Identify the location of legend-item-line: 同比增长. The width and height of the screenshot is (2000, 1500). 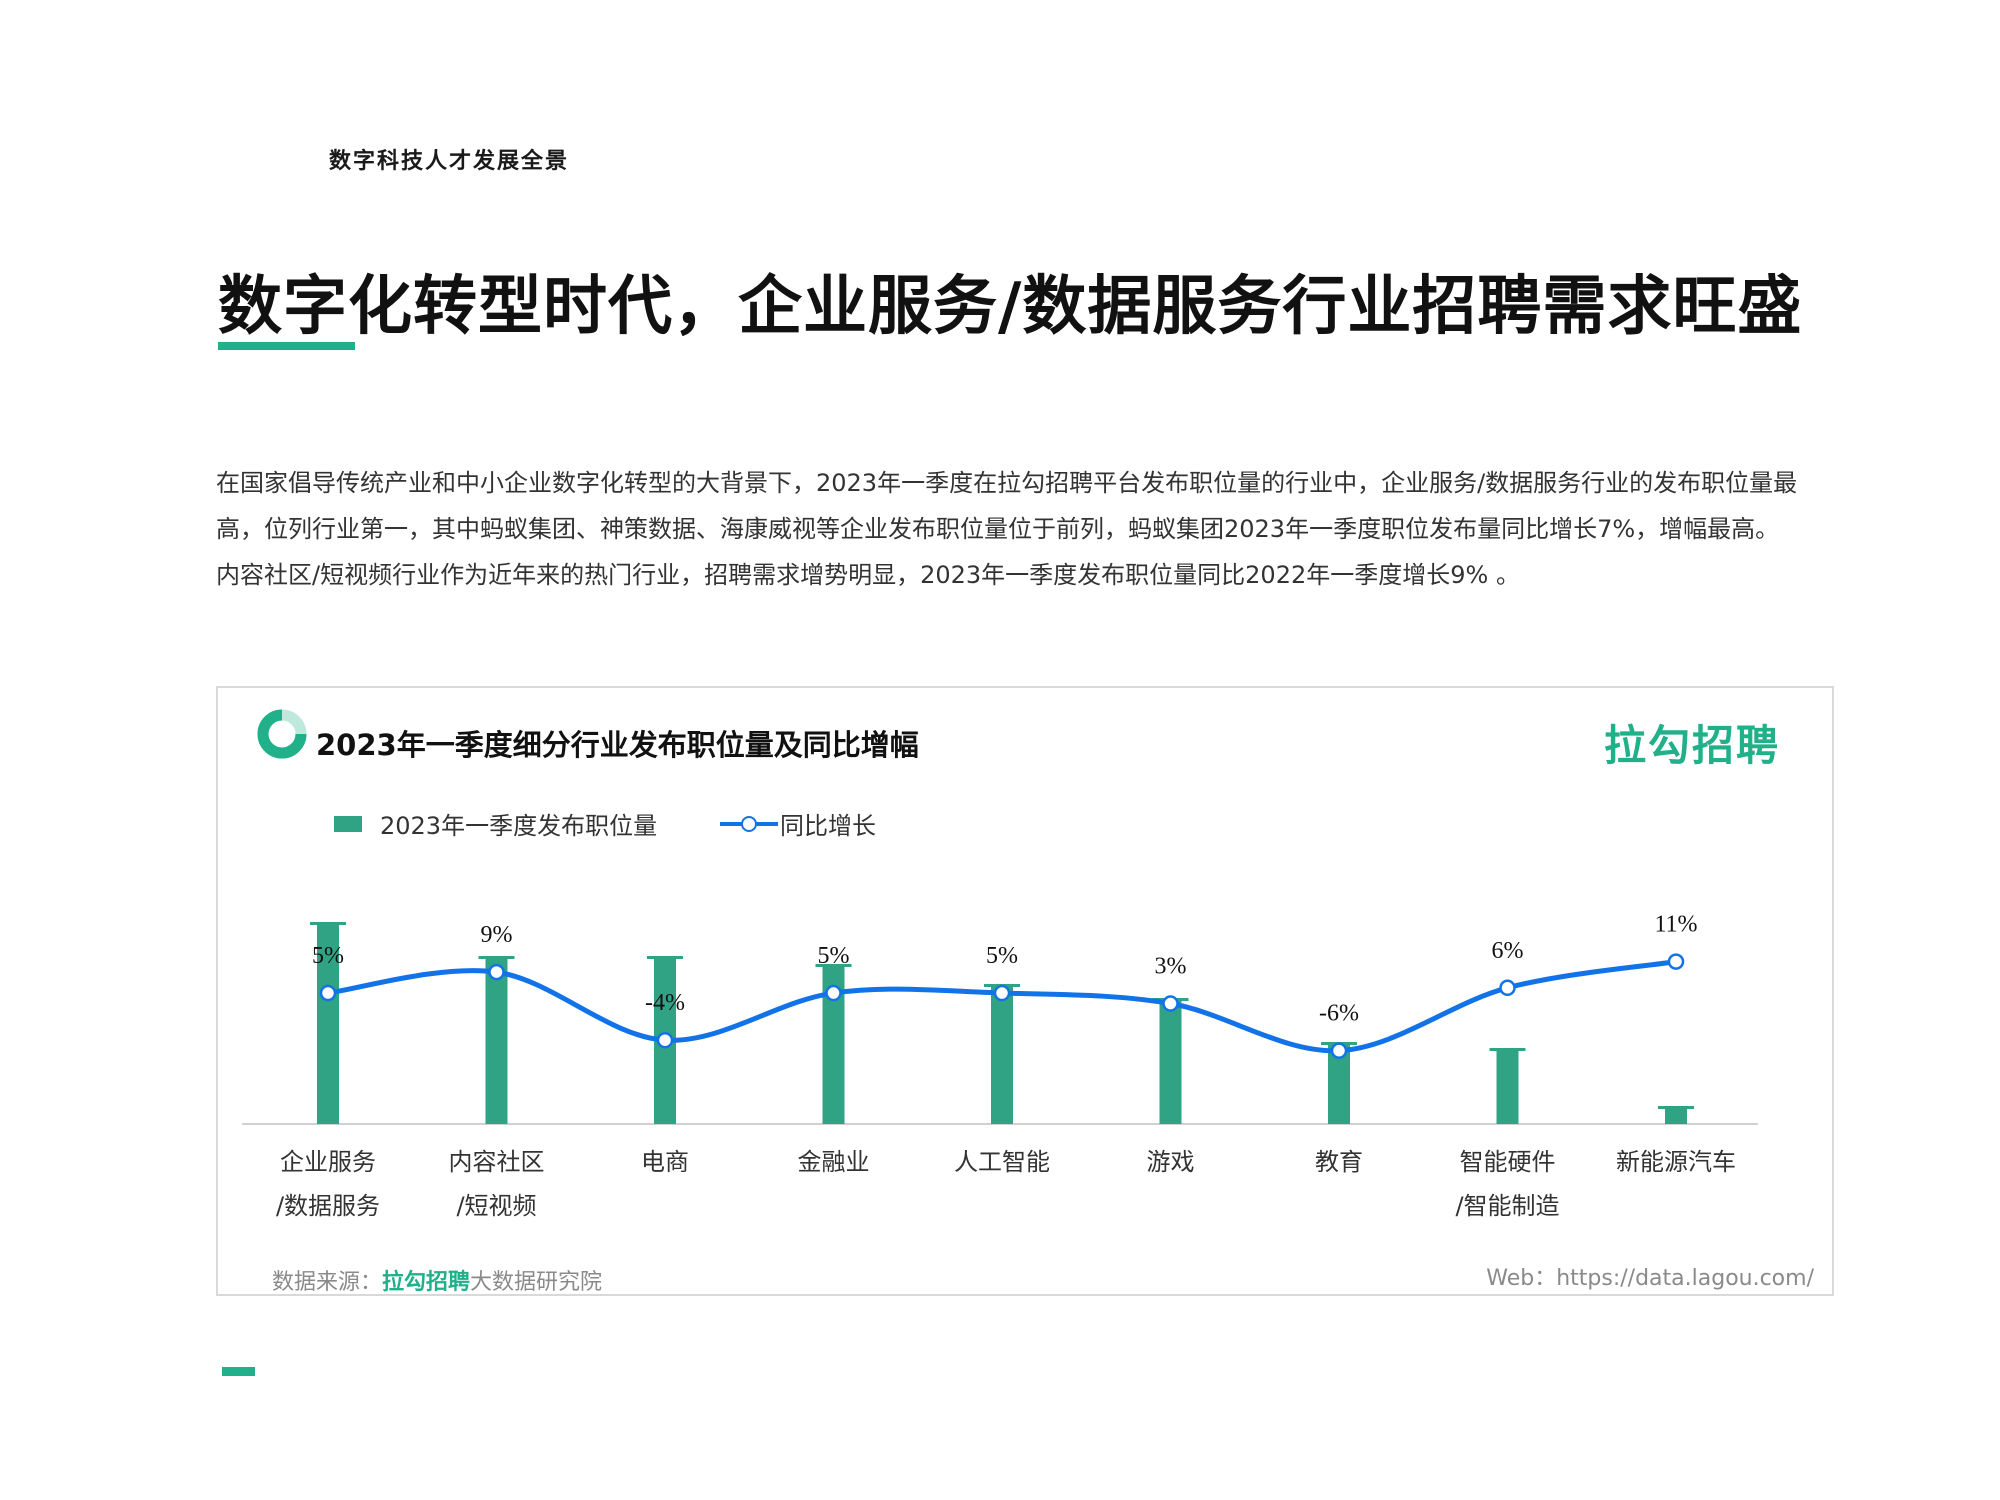
(798, 823).